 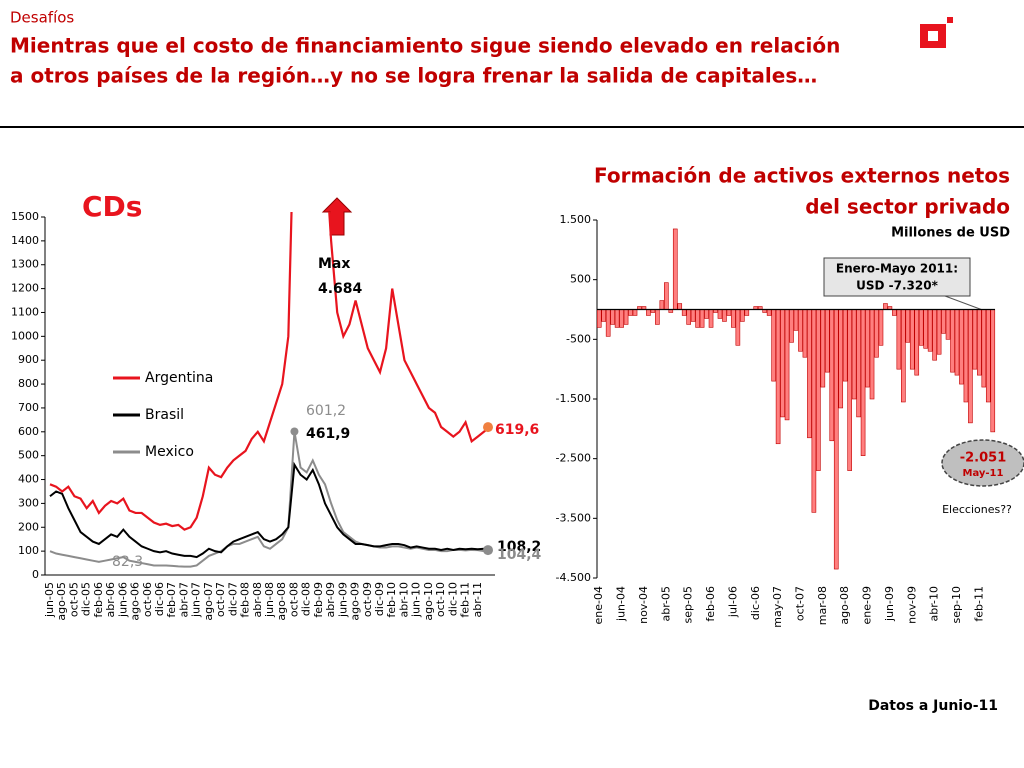 What do you see at coordinates (777, 607) in the screenshot?
I see `x-tick-label: may-07` at bounding box center [777, 607].